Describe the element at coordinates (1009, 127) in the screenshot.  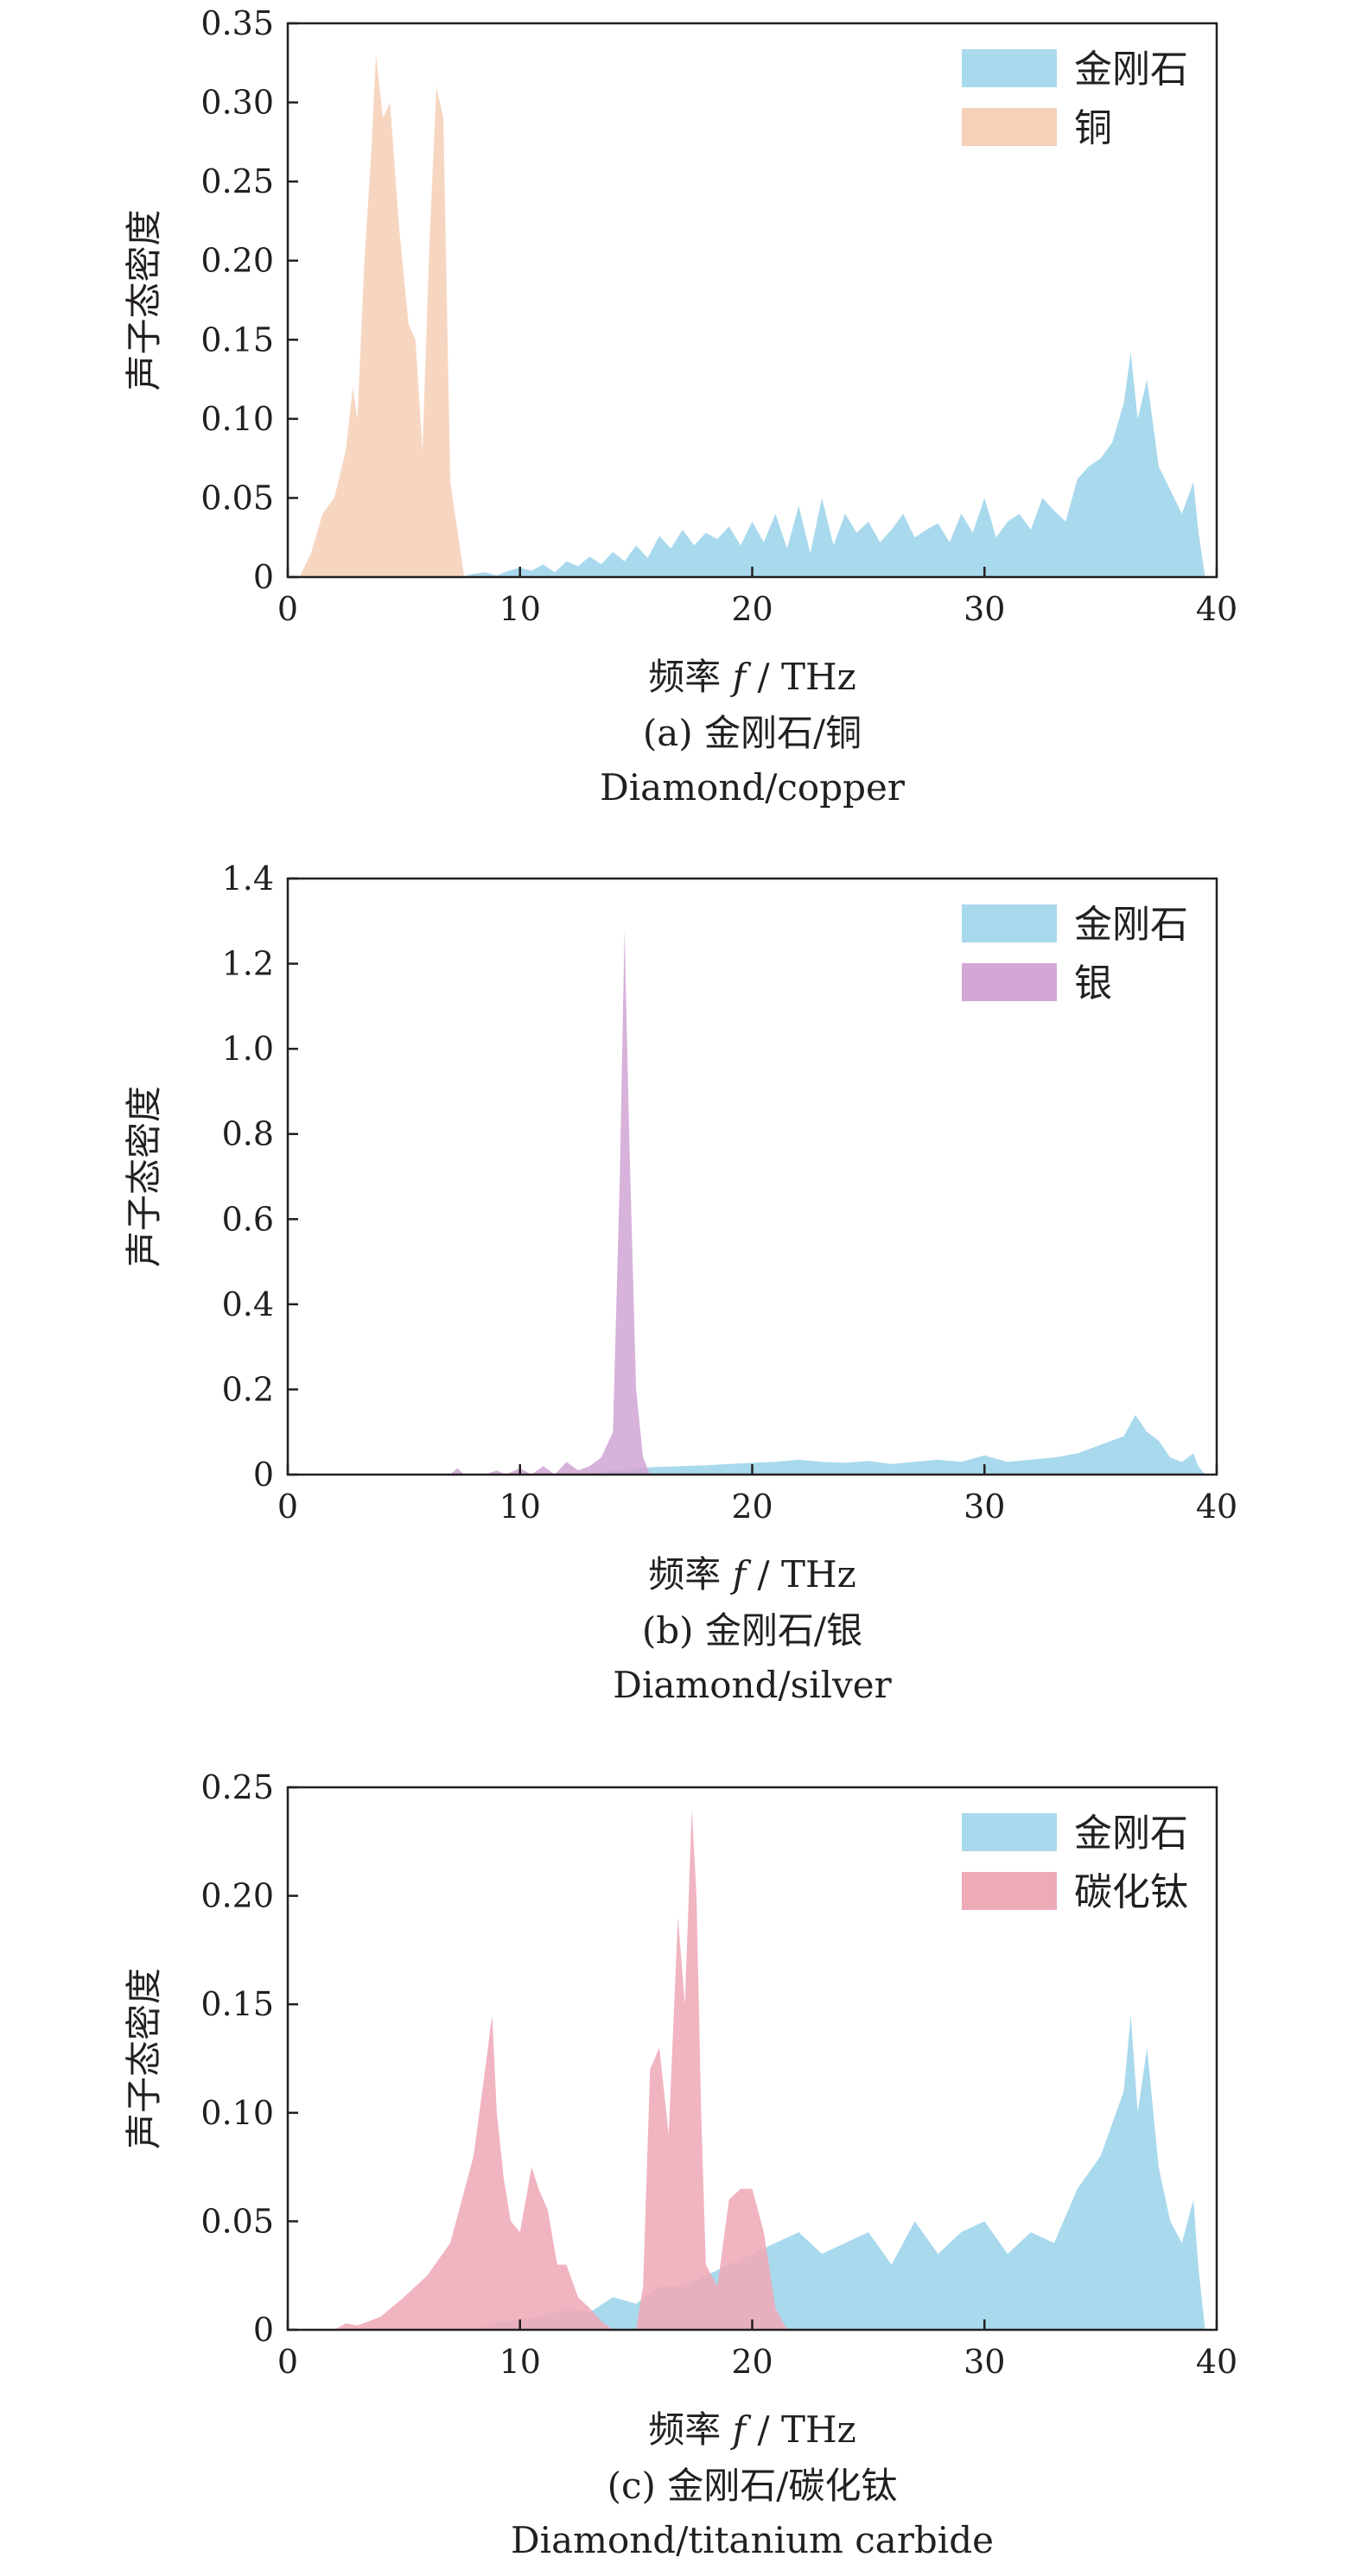
I see `legend-swatch-copper` at that location.